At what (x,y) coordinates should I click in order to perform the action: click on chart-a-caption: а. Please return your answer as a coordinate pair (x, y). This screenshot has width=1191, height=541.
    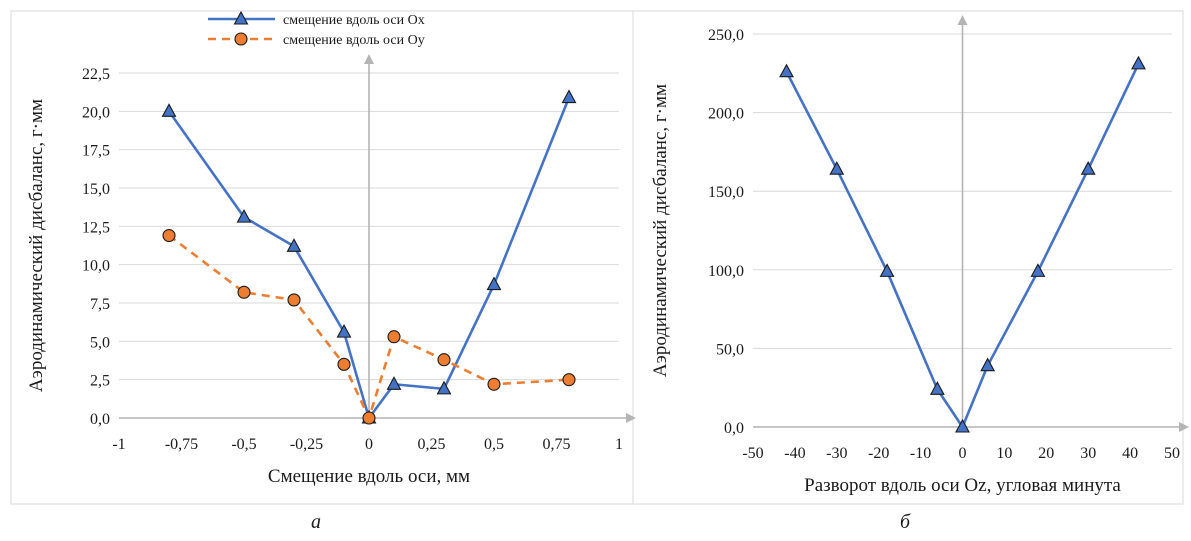
    Looking at the image, I should click on (316, 522).